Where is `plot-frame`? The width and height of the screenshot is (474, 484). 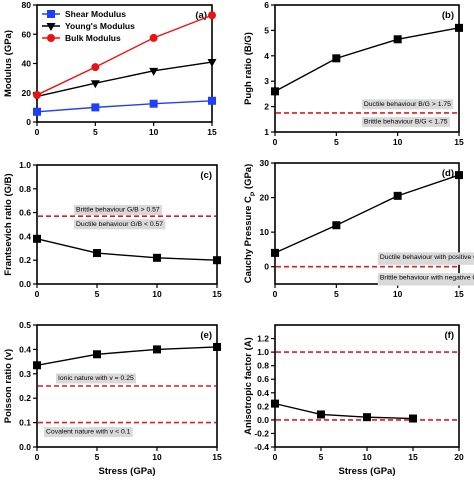 plot-frame is located at coordinates (127, 224).